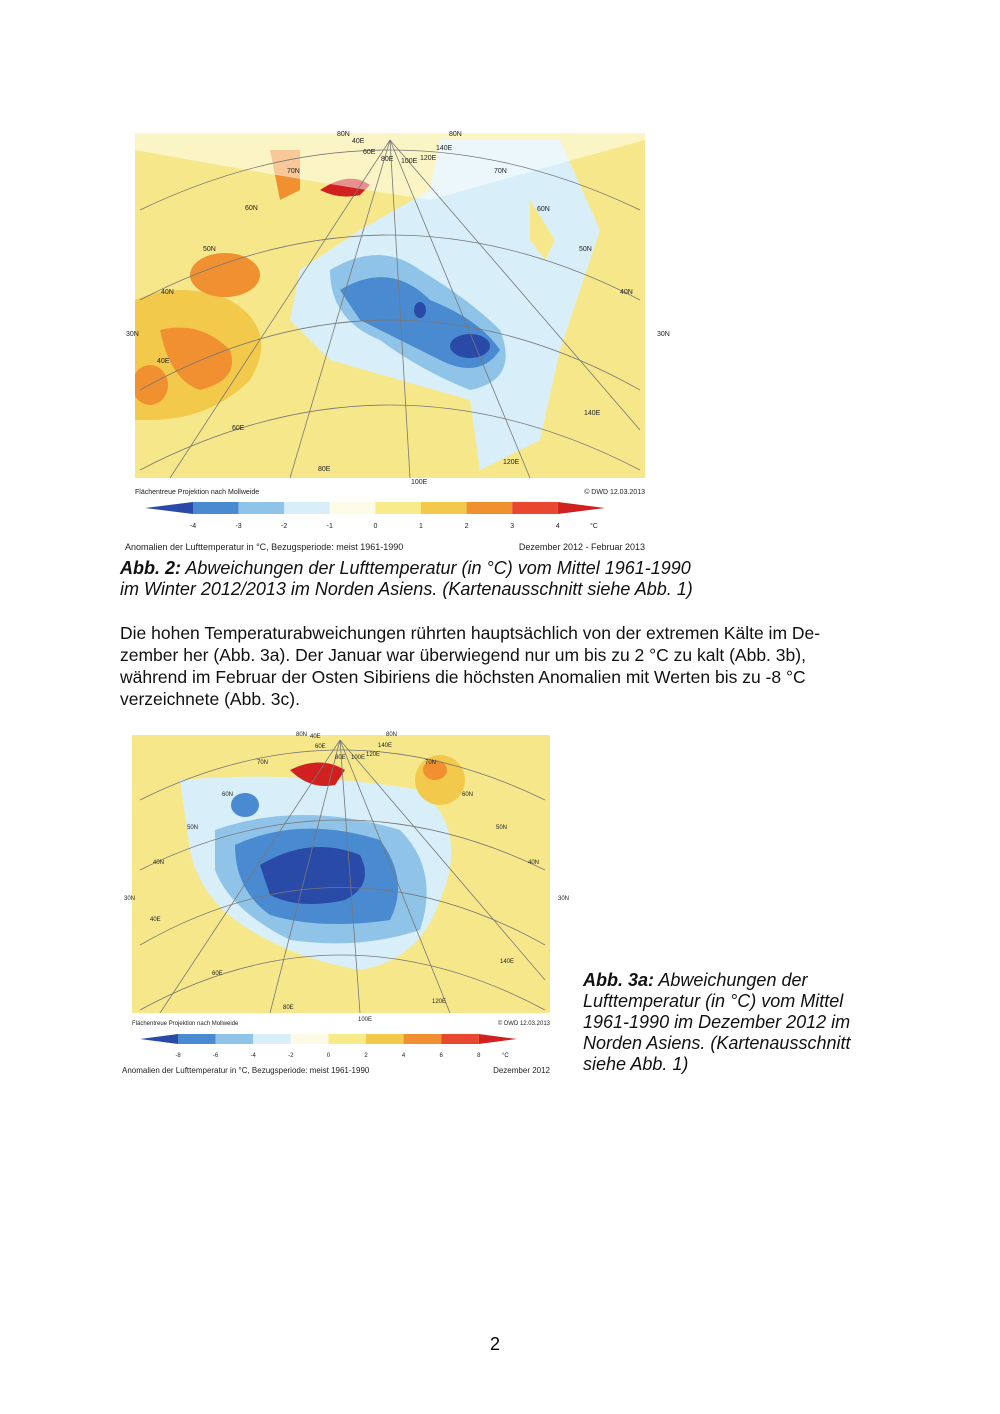  What do you see at coordinates (421, 526) in the screenshot?
I see `colorbar-tick: 1` at bounding box center [421, 526].